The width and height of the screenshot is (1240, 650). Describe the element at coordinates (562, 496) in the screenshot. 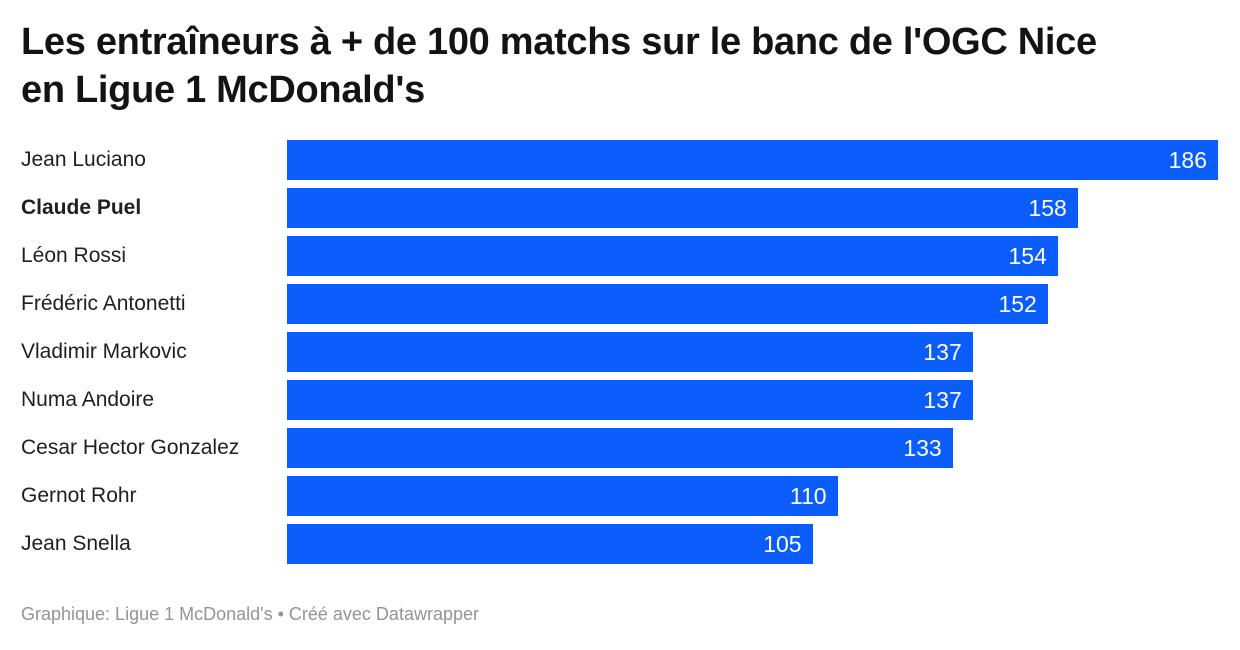

I see `bar: 110` at that location.